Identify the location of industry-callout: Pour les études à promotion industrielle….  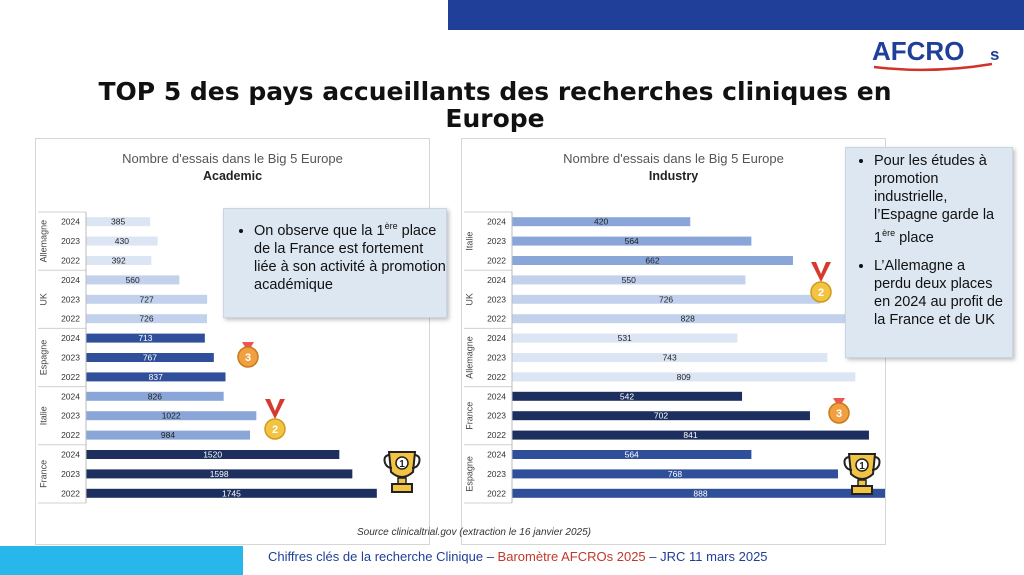
(929, 252).